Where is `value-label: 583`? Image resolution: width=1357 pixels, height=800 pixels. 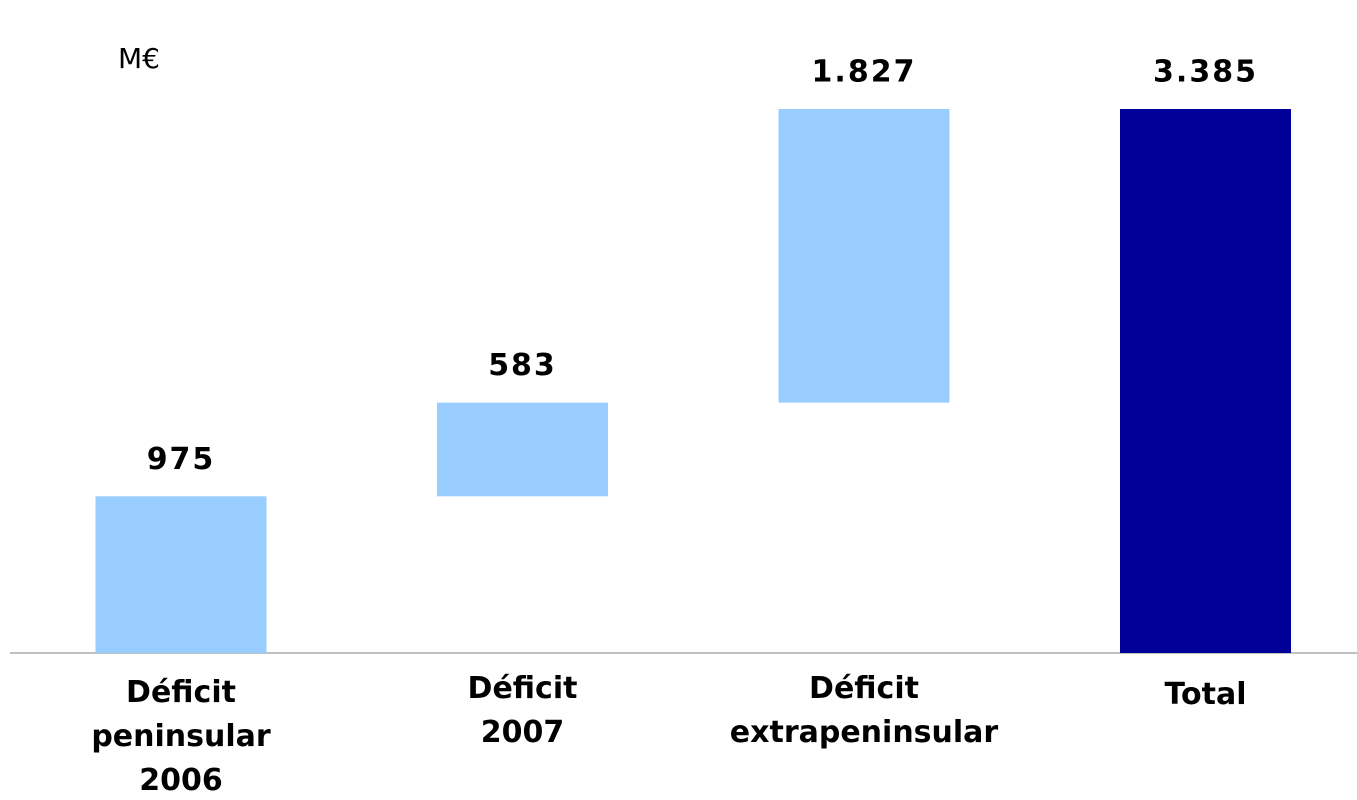 value-label: 583 is located at coordinates (522, 365).